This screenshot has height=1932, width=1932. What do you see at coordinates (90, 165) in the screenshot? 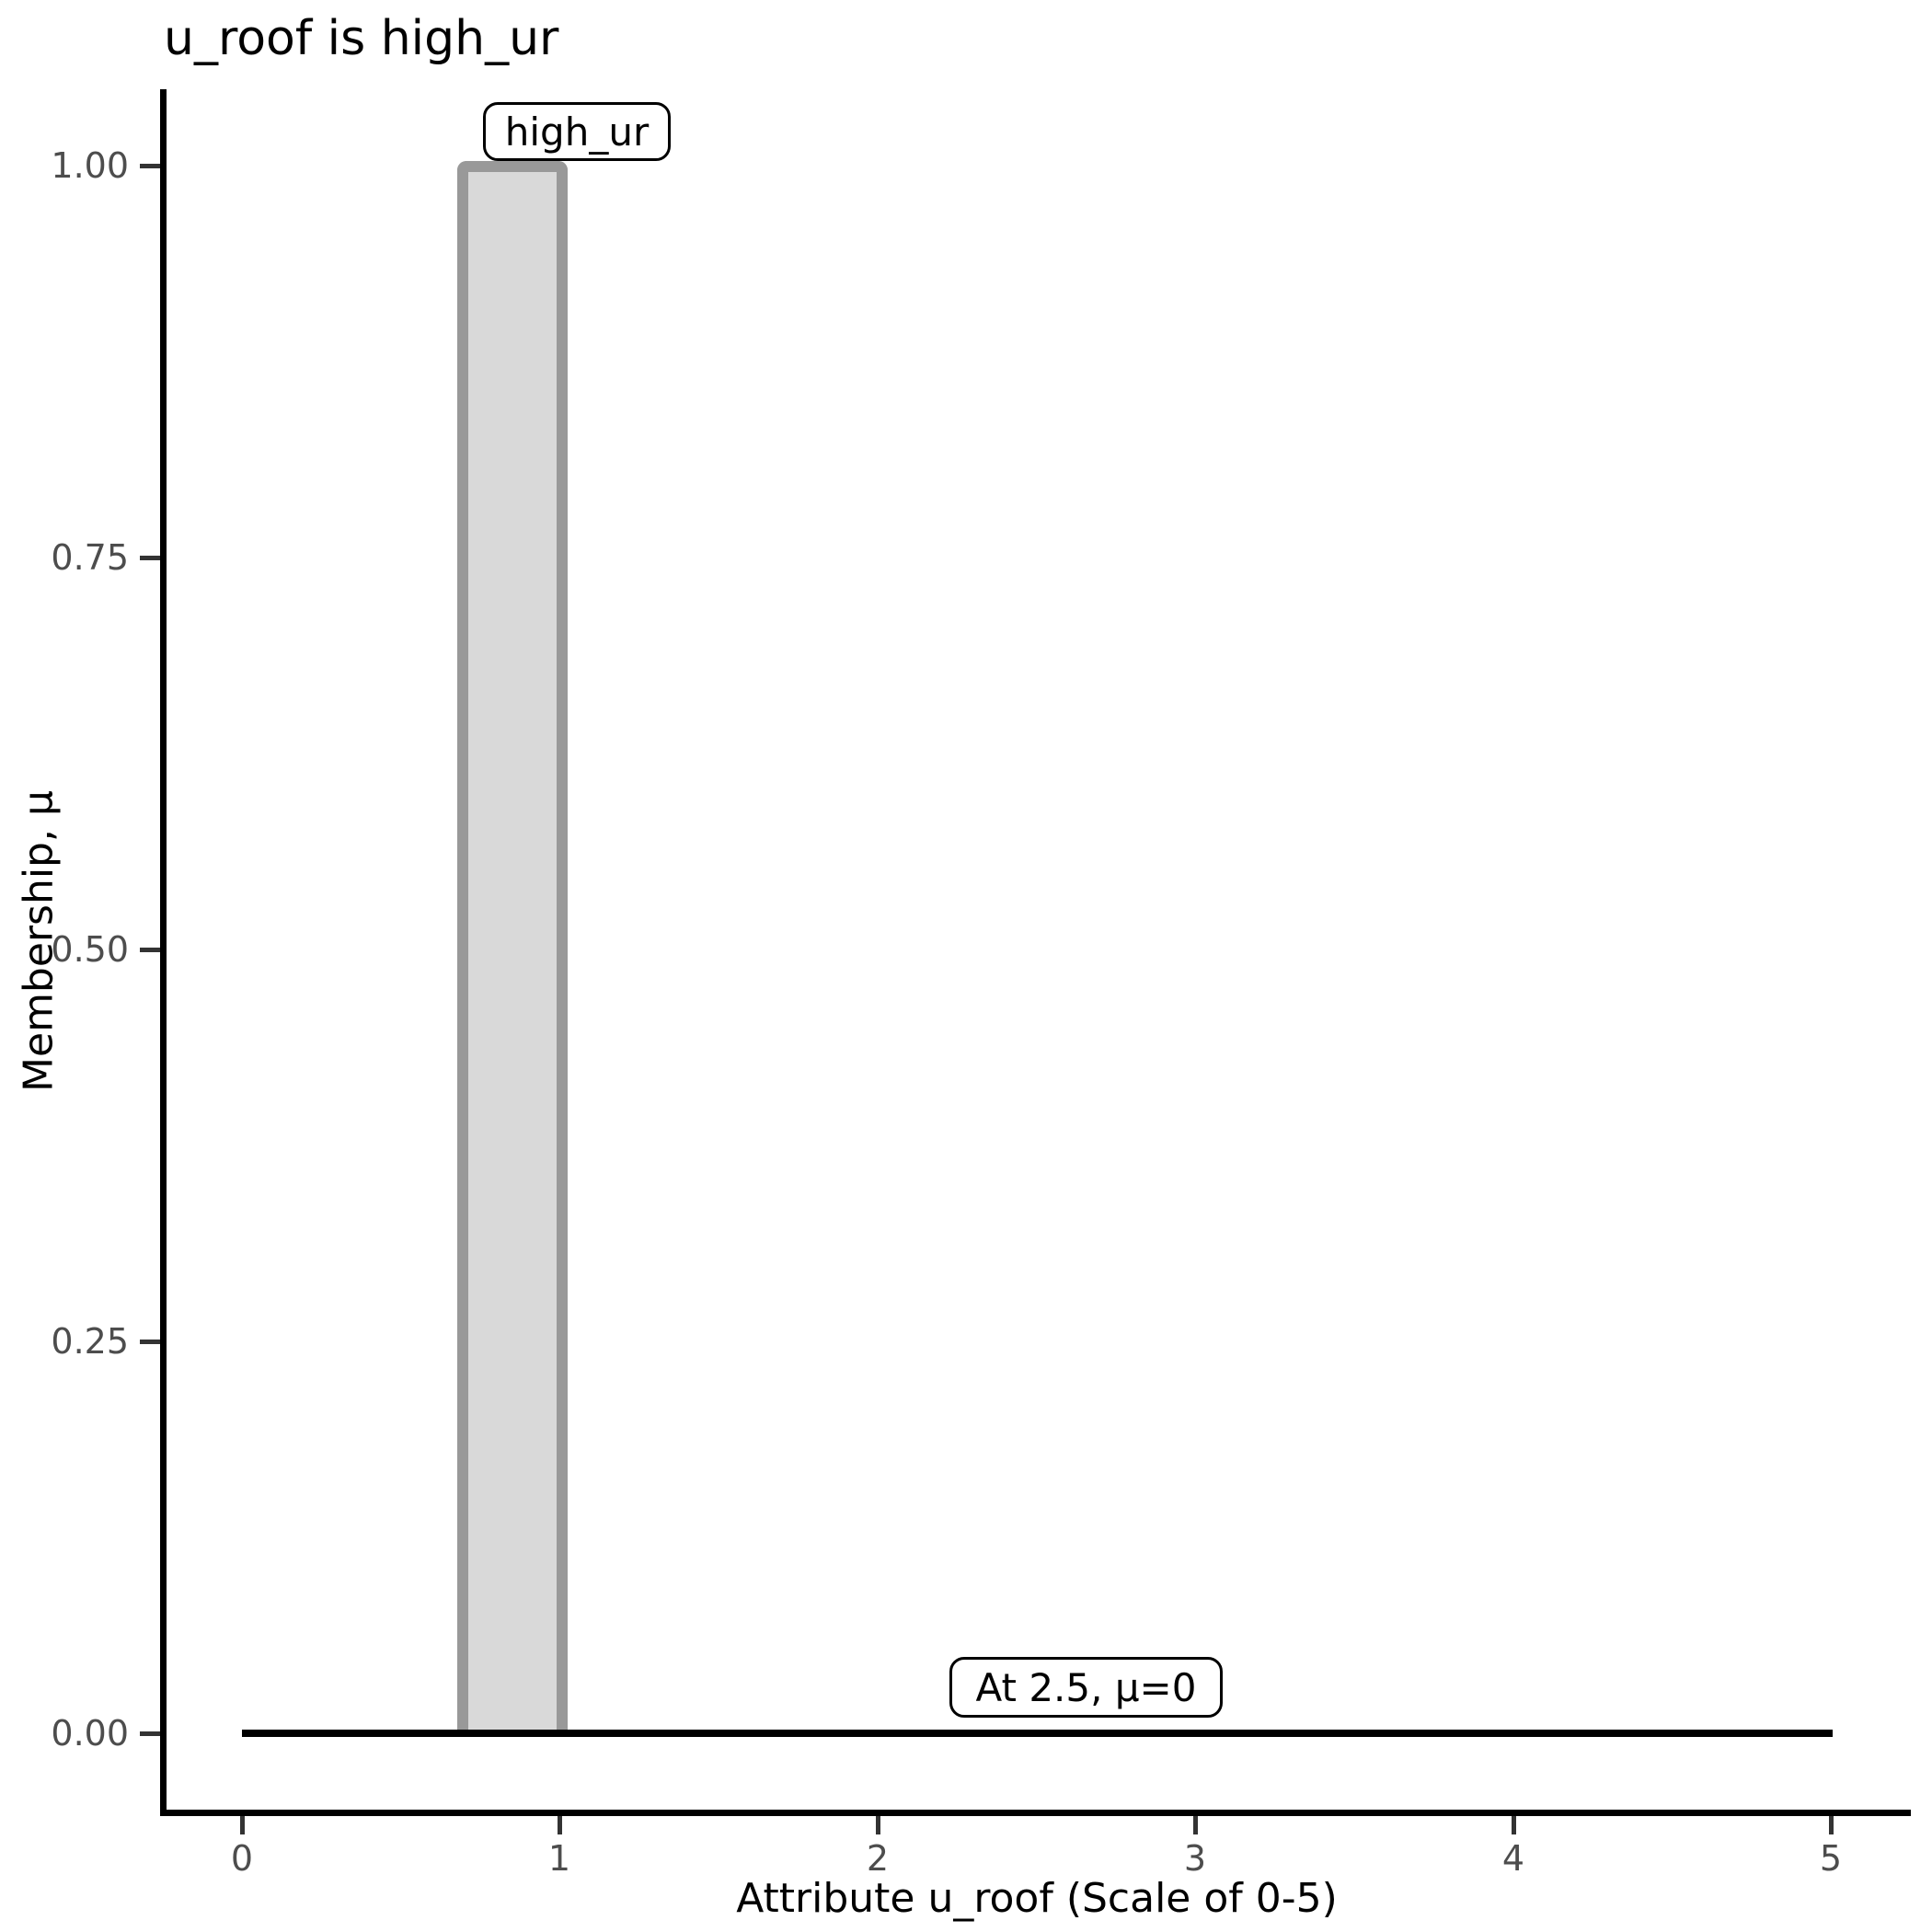
I see `y-tick-label: 1.00` at bounding box center [90, 165].